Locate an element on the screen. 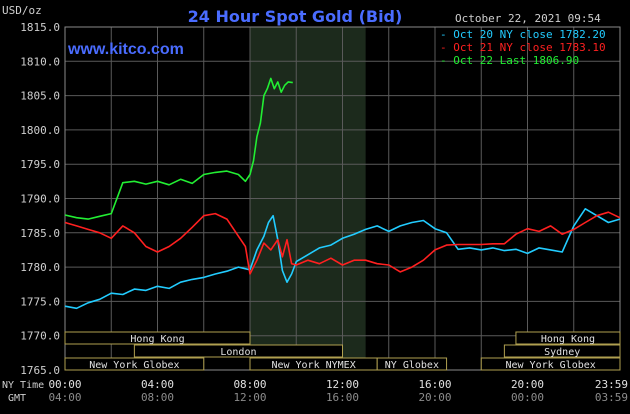  legend-entry: - Oct 22 Last 1806.90 is located at coordinates (509, 60).